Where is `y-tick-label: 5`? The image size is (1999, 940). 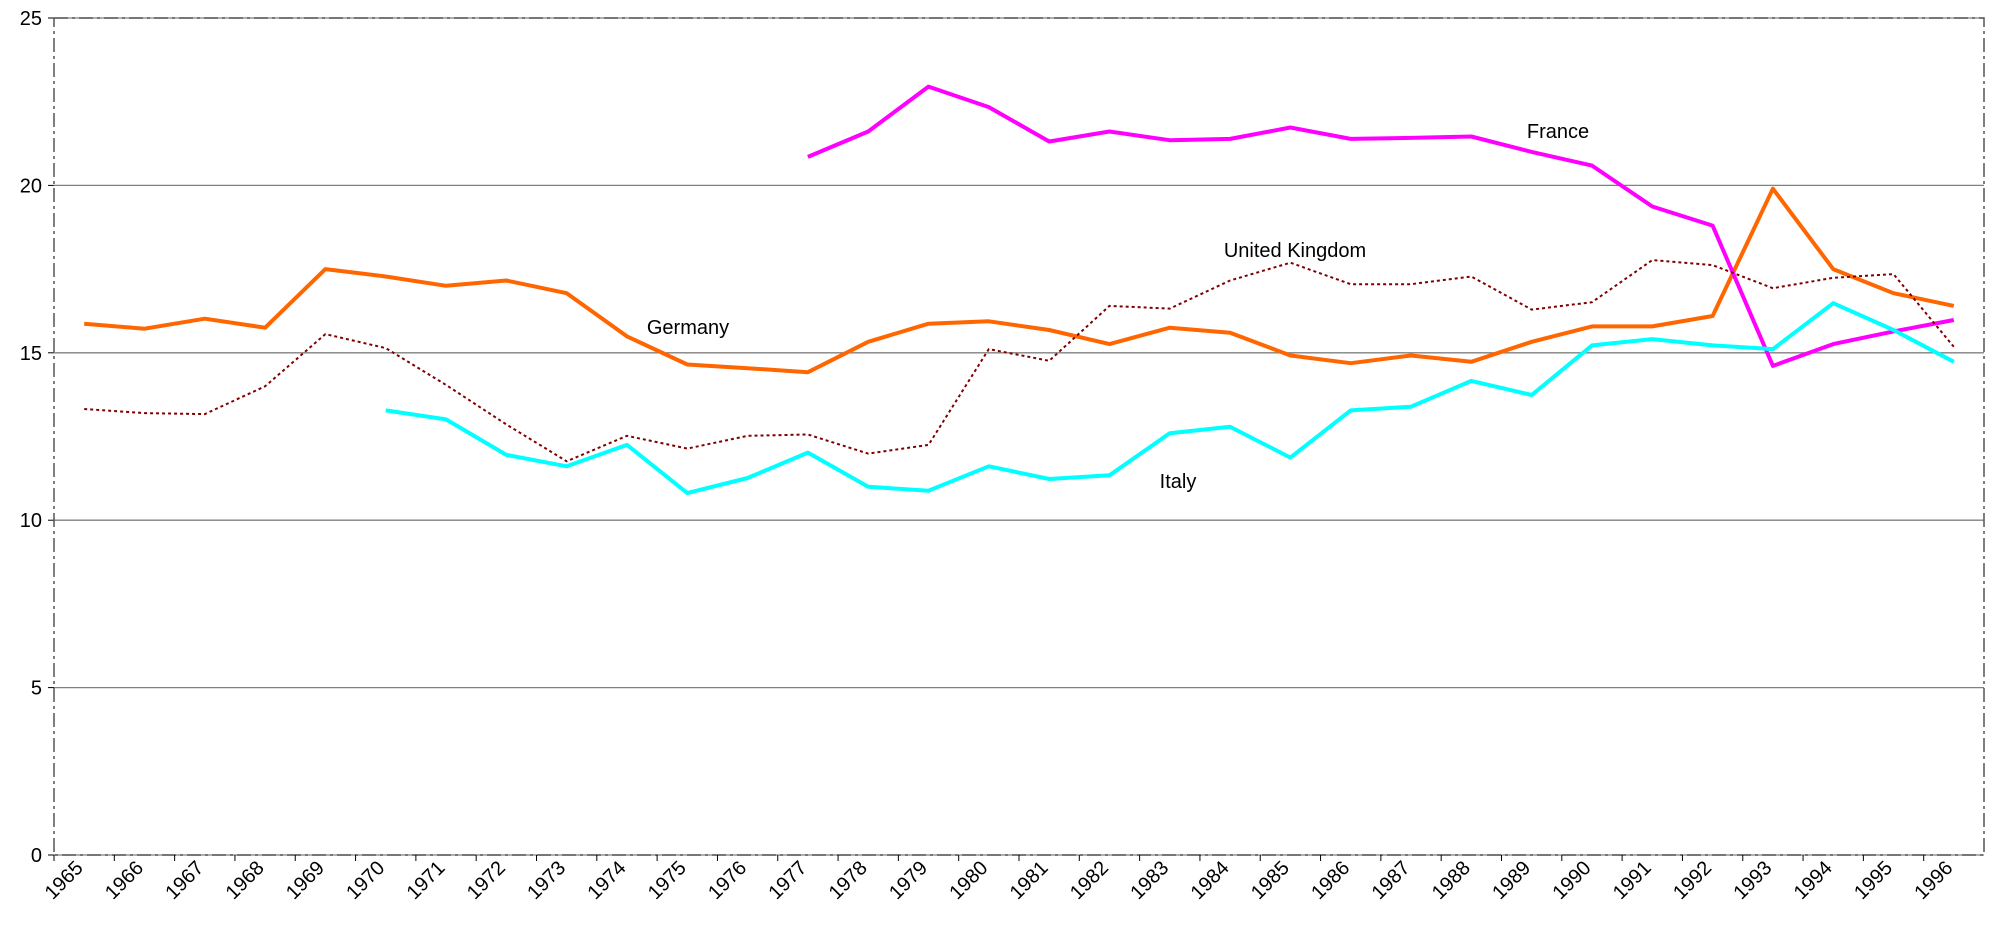
y-tick-label: 5 is located at coordinates (36, 689).